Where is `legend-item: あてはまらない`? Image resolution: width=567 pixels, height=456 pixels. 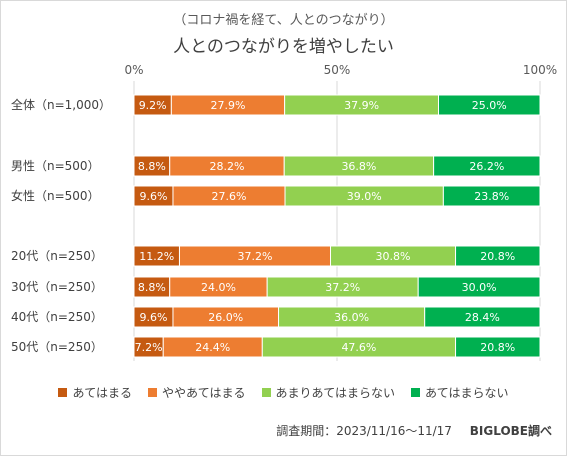 legend-item: あてはまらない is located at coordinates (460, 392).